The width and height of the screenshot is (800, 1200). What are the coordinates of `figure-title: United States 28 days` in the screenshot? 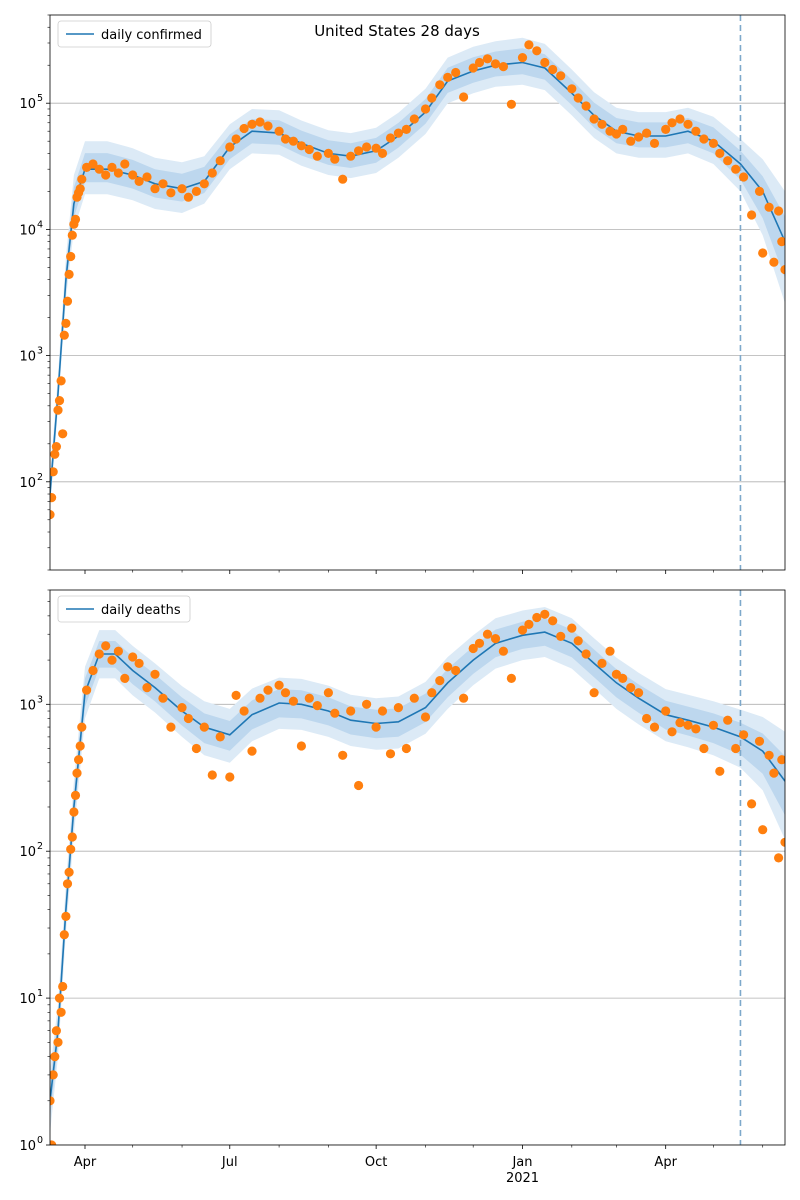 It's located at (397, 31).